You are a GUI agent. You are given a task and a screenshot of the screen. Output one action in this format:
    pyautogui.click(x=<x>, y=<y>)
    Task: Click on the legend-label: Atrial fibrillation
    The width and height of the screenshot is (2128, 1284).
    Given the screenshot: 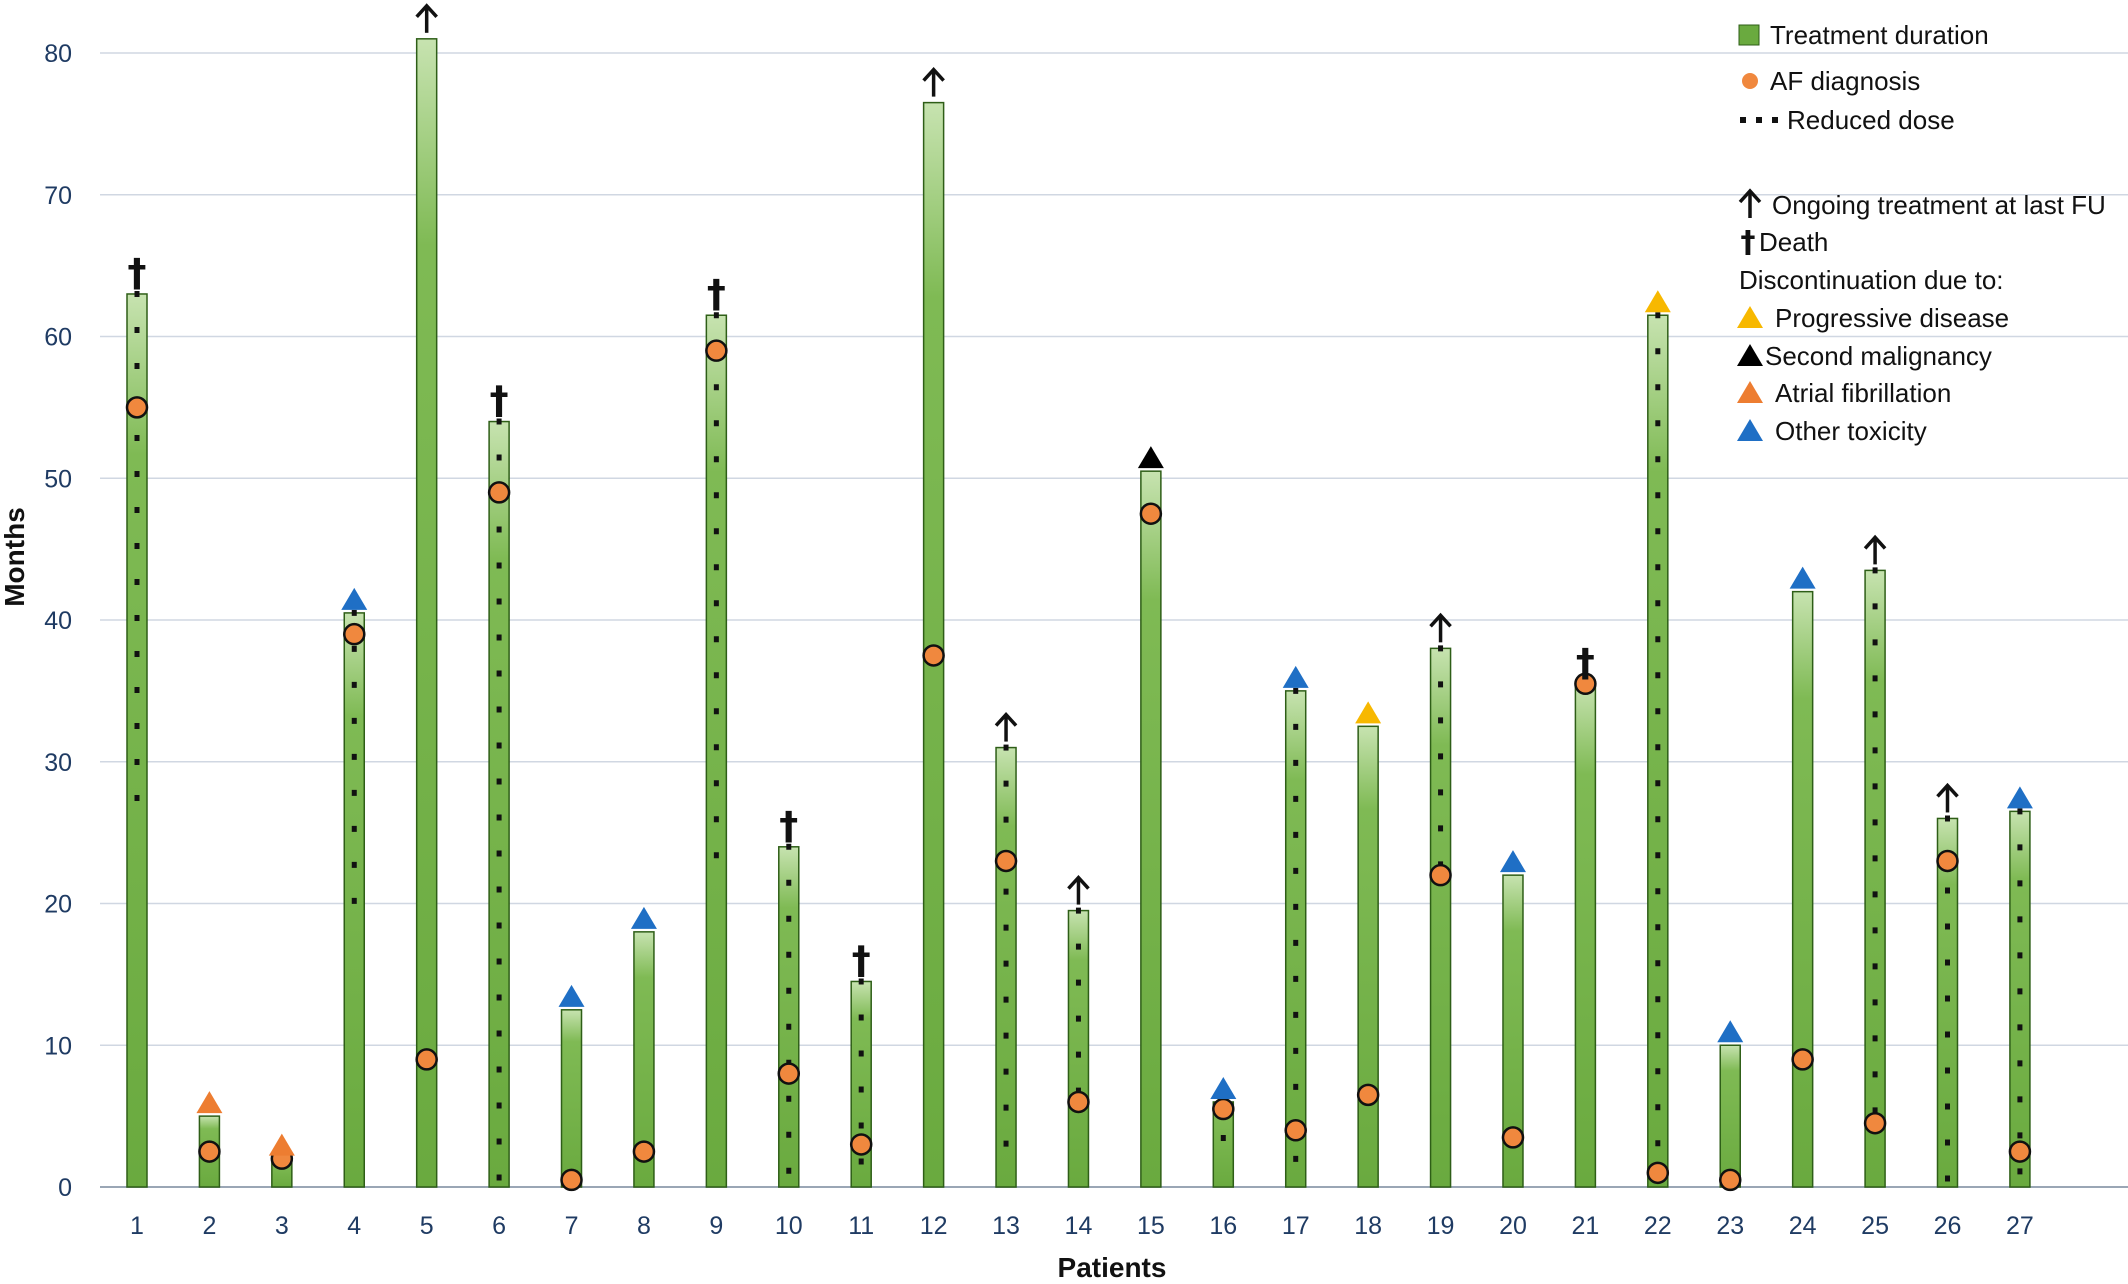 What is the action you would take?
    pyautogui.click(x=1863, y=393)
    